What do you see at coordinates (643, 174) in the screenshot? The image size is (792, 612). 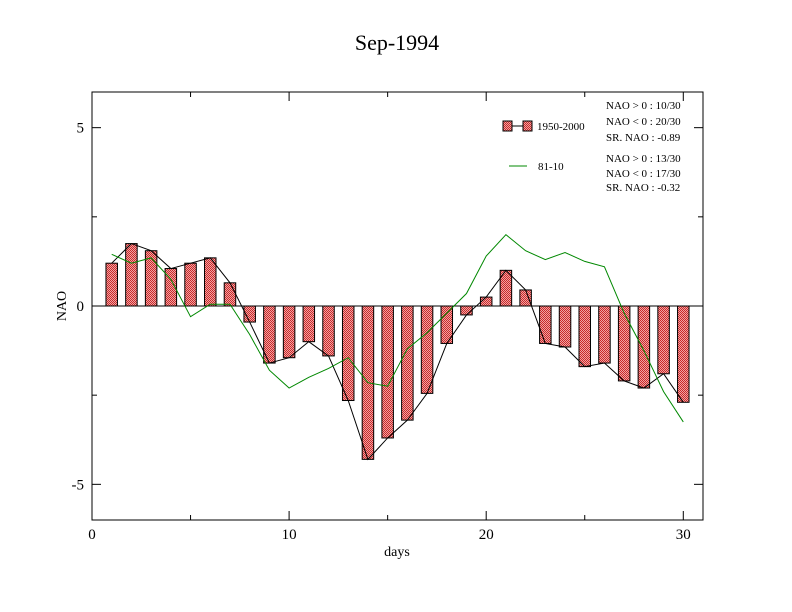 I see `stat-81-10-negative: NAO < 0 : 17/30` at bounding box center [643, 174].